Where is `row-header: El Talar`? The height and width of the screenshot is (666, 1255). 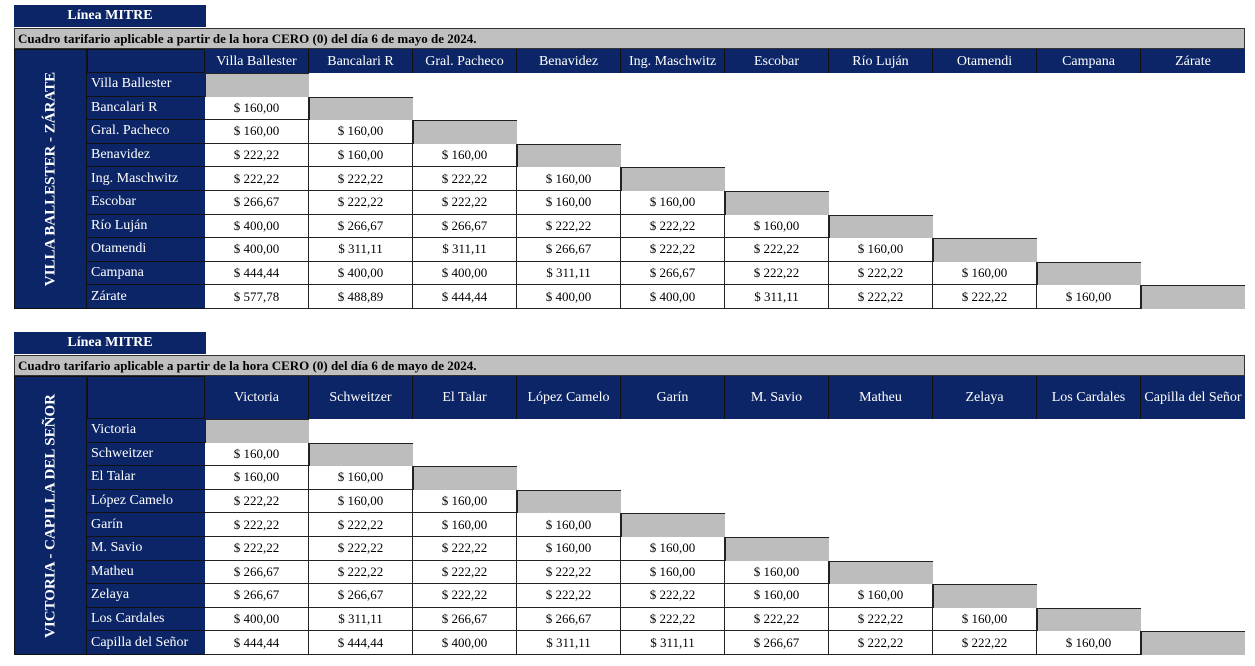
row-header: El Talar is located at coordinates (146, 478).